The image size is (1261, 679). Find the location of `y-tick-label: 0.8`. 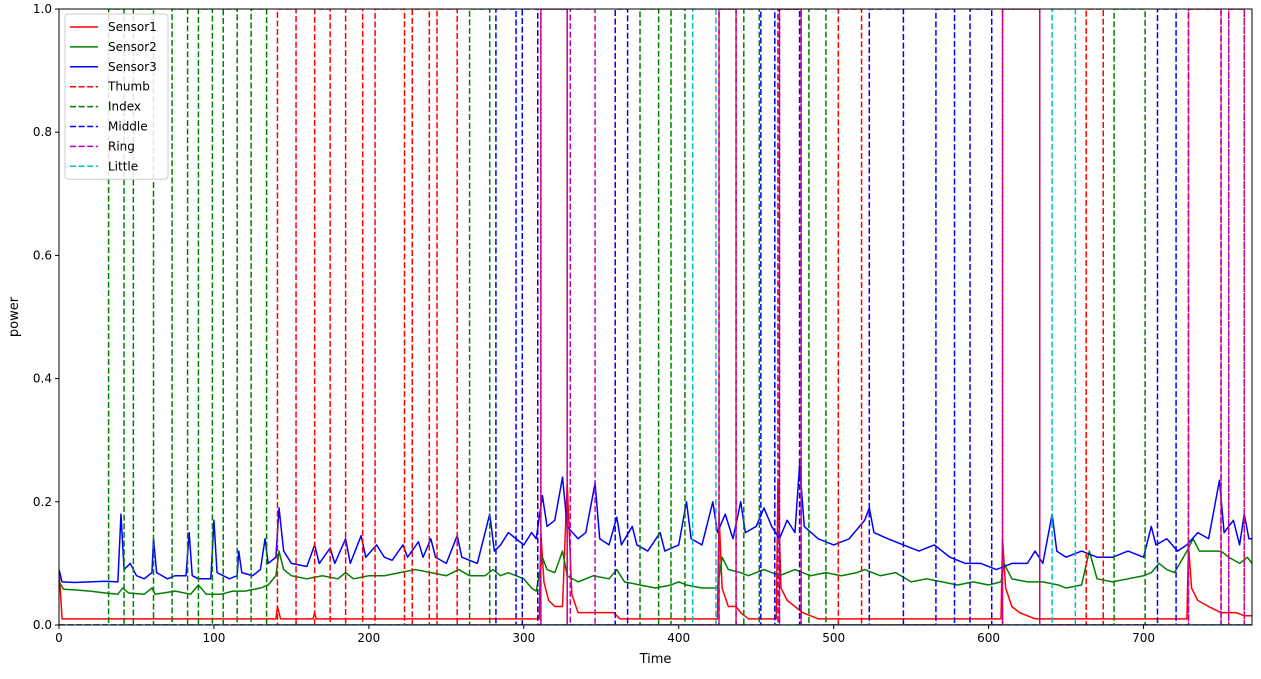

y-tick-label: 0.8 is located at coordinates (42, 132).